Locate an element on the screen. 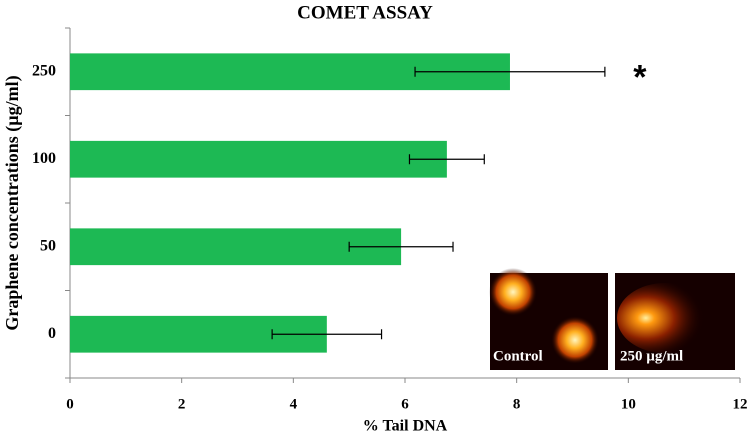  y-tick-label: 100 is located at coordinates (44, 158).